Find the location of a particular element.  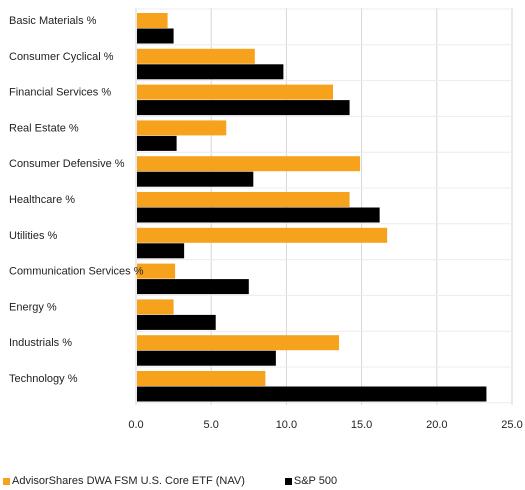

legend-label-sp500: S&P 500 is located at coordinates (315, 481).